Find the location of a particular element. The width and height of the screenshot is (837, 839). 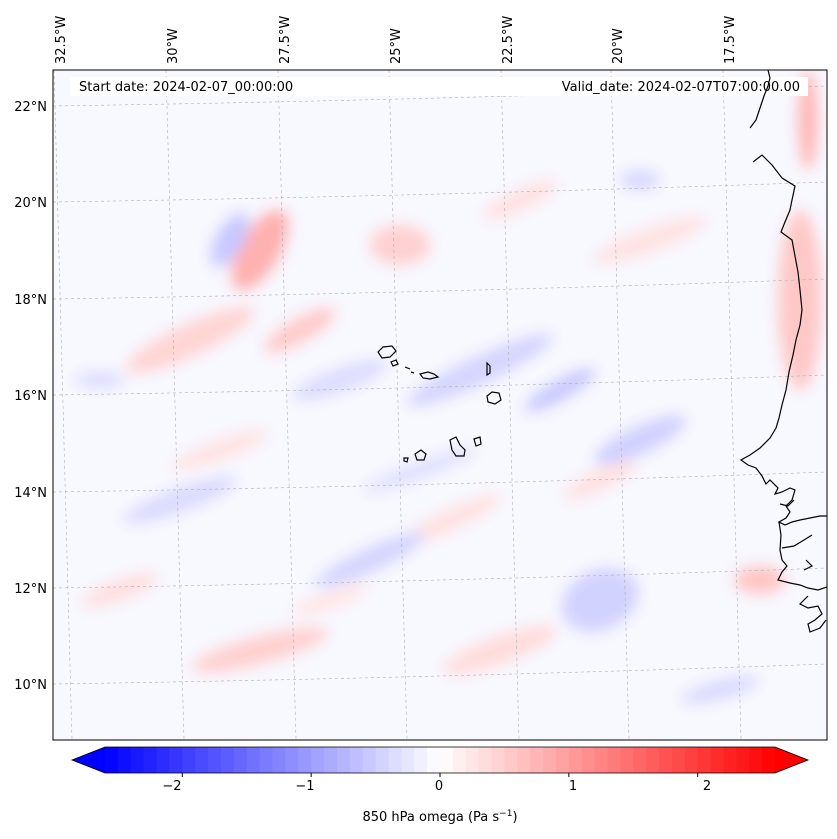

lon-label: 22.5°W is located at coordinates (508, 40).